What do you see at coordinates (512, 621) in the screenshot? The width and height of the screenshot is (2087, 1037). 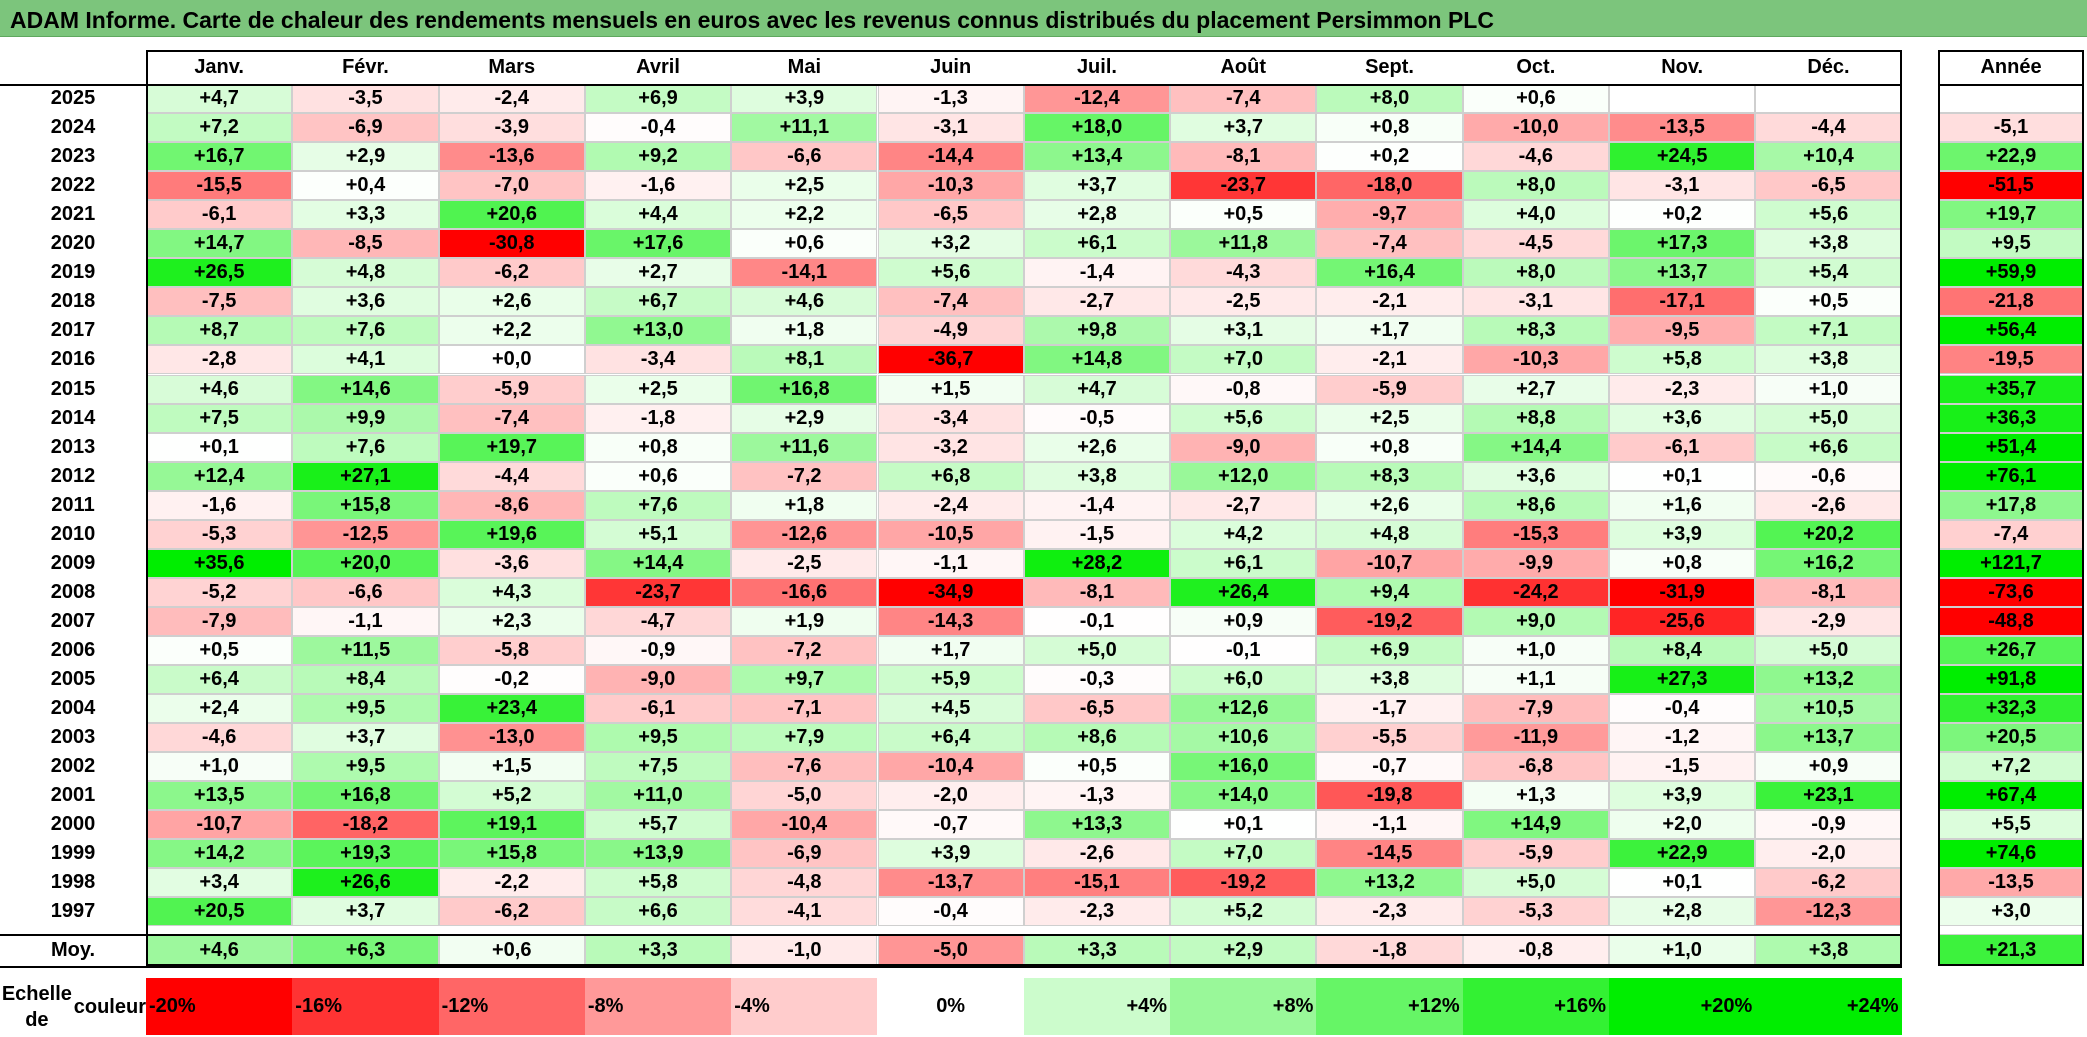 I see `heatmap-cell: +2,3` at bounding box center [512, 621].